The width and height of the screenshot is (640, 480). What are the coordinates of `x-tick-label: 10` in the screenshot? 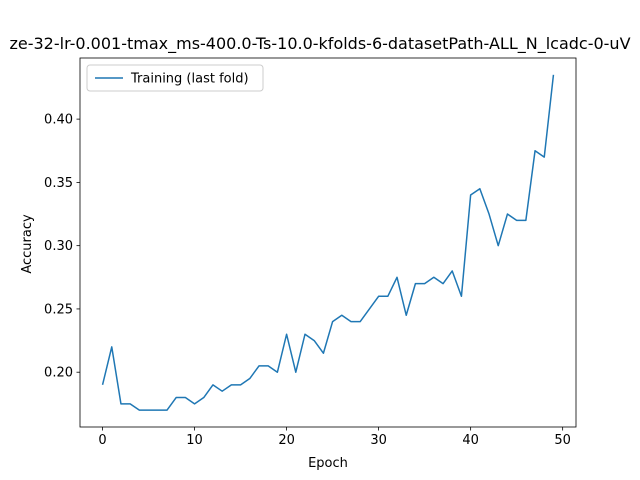 It's located at (194, 440).